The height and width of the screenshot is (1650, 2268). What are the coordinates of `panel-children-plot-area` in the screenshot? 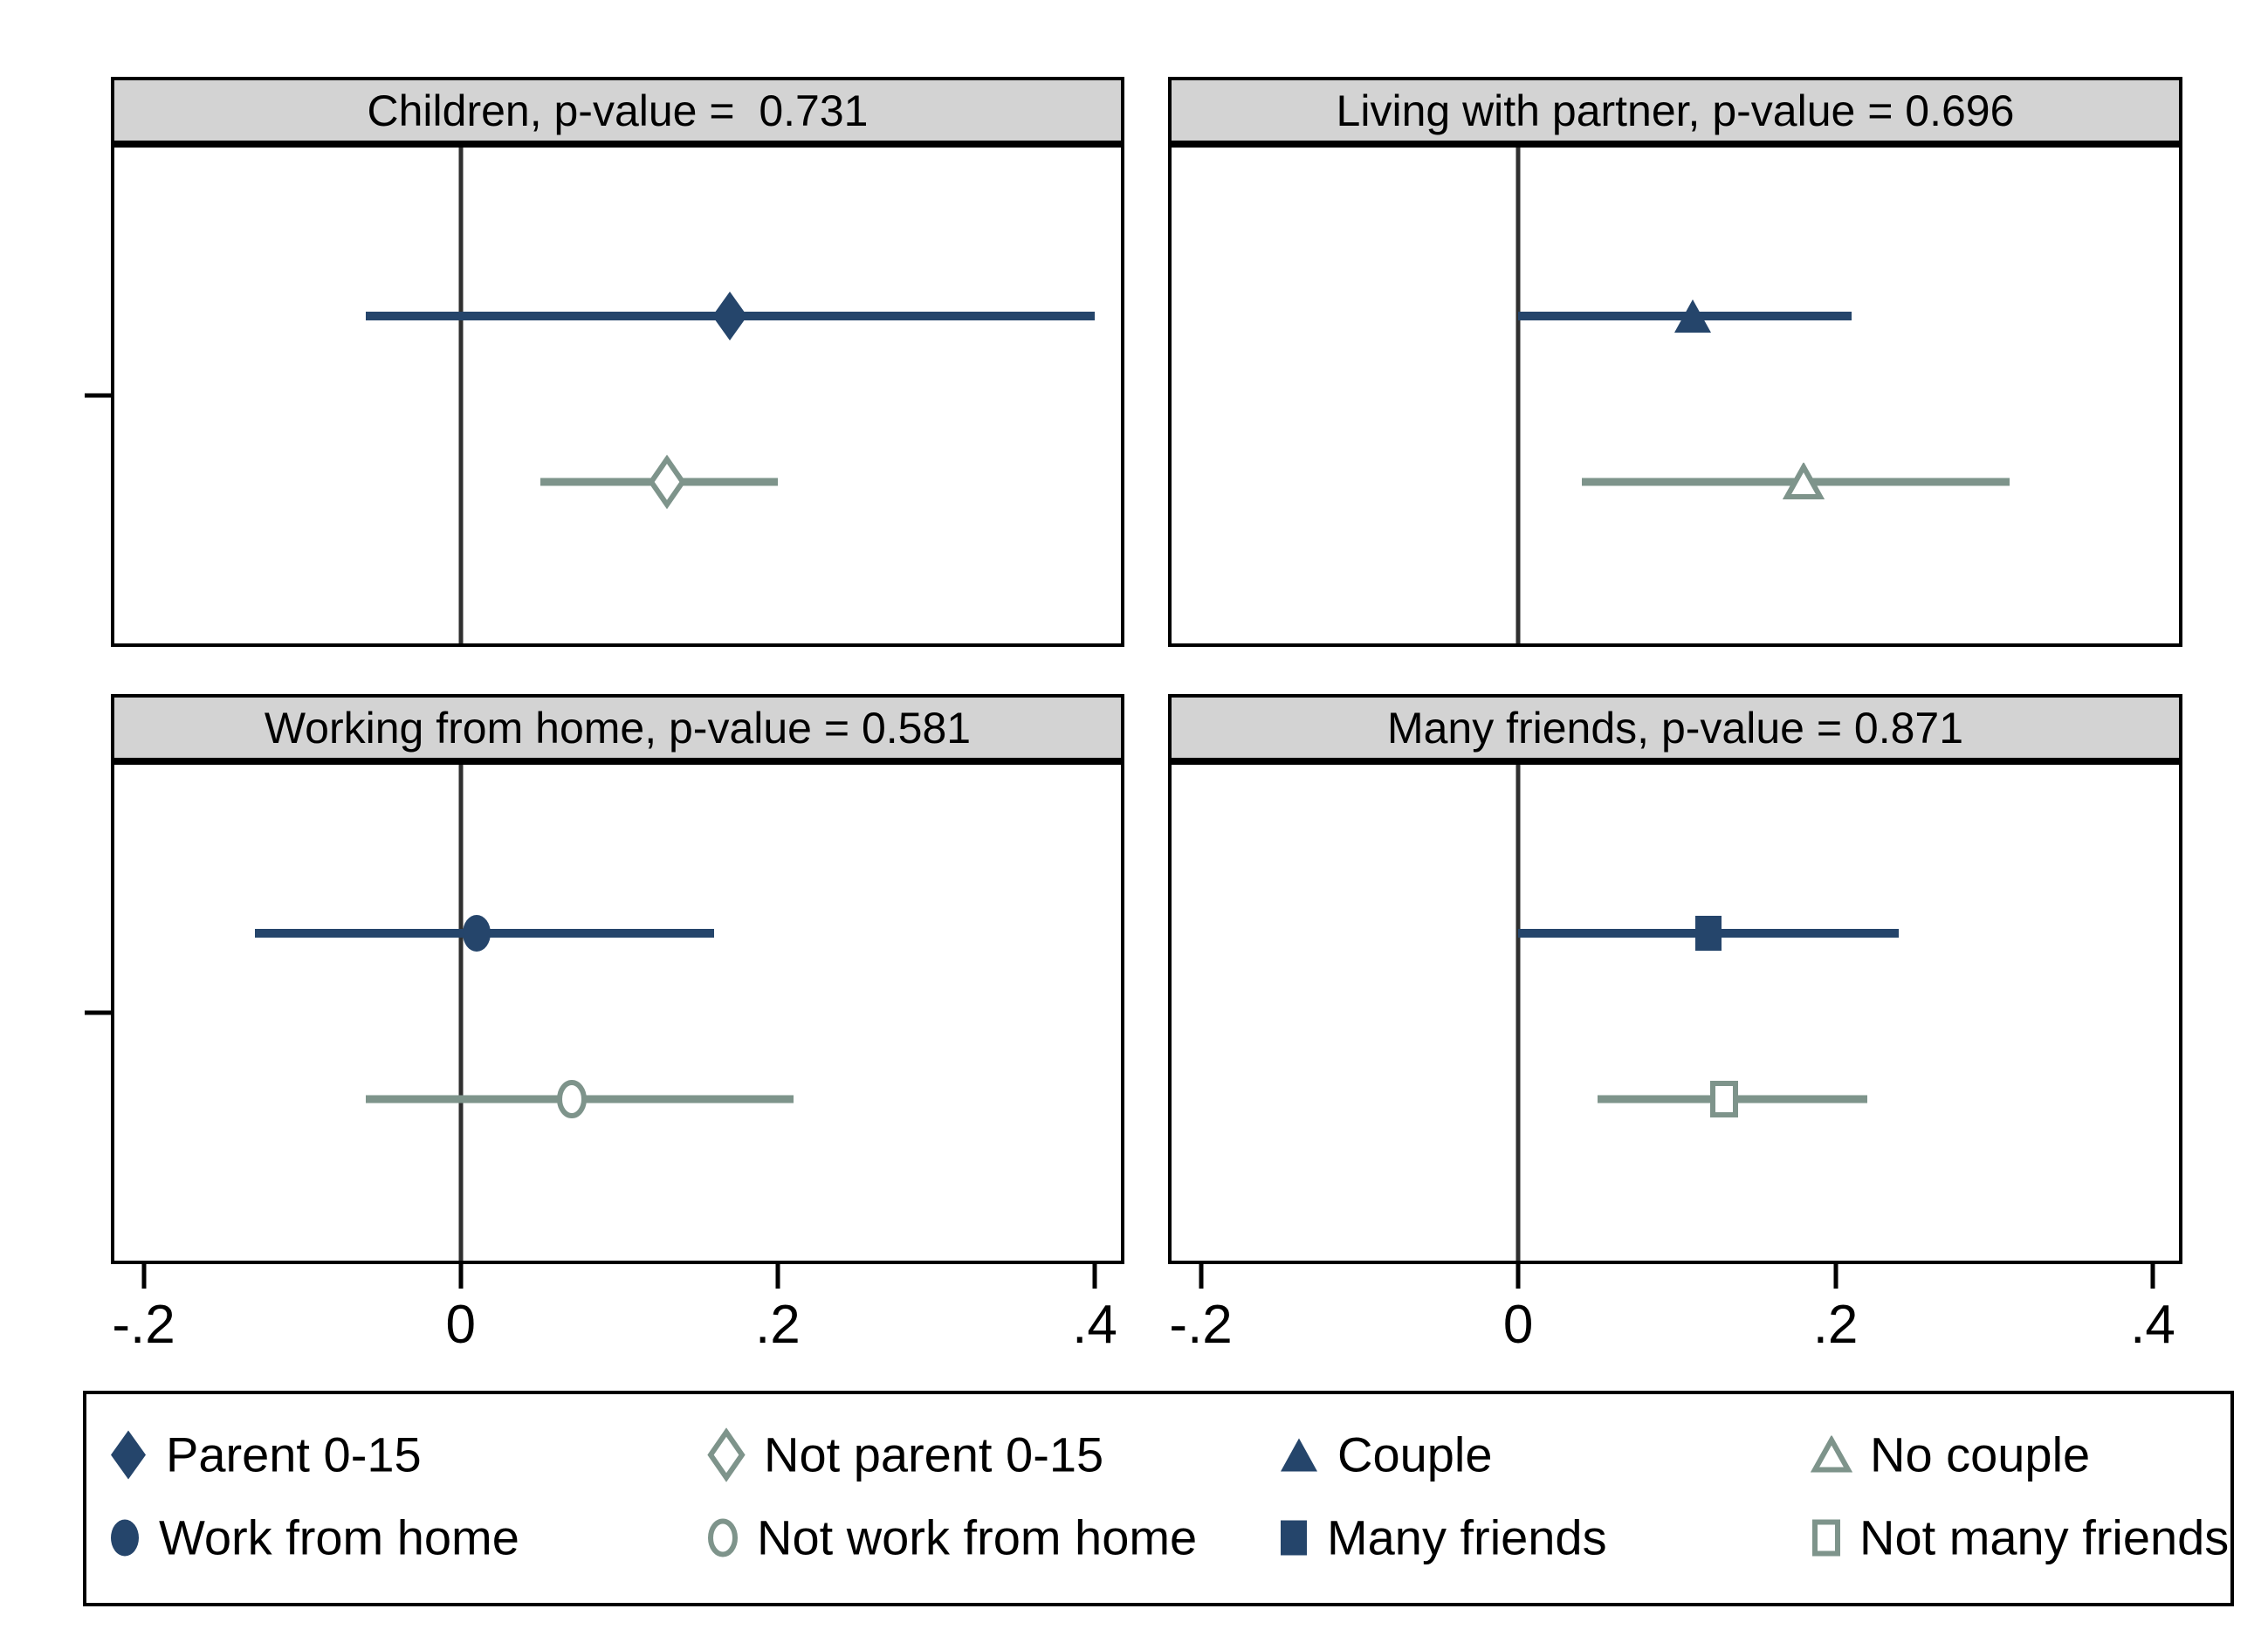 It's located at (605, 396).